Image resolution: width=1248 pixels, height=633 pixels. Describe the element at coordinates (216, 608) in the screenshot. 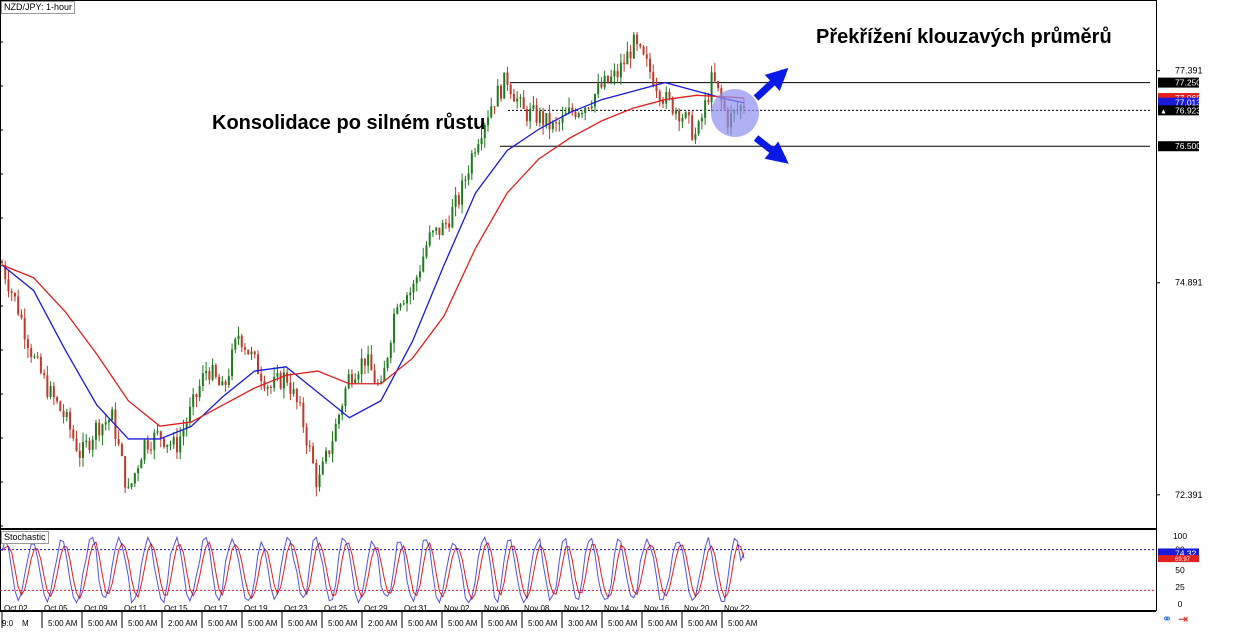

I see `time-label-date: Oct 17` at that location.